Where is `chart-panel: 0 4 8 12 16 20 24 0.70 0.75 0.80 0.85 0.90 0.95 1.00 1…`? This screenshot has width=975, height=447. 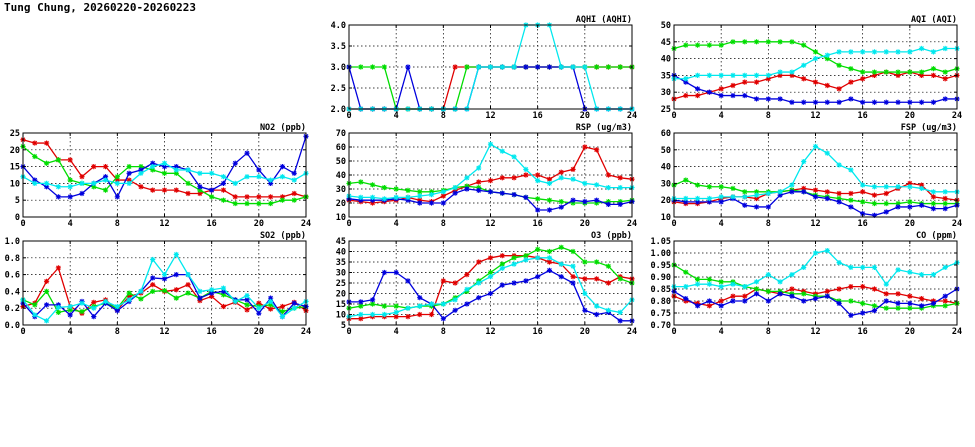
chart-panel: 0 4 8 12 16 20 24 0.70 0.75 0.80 0.85 0.90 0.95 1.00 1… is located at coordinates (807, 284).